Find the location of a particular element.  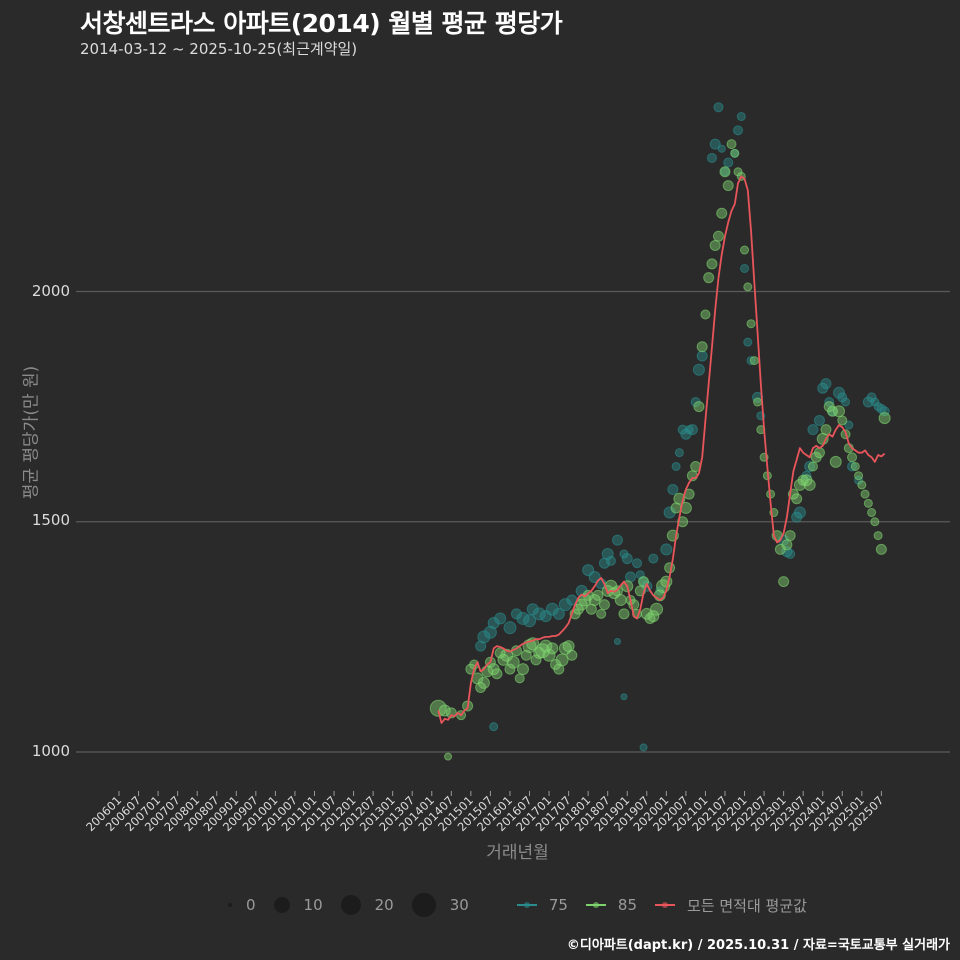

y-tick-1000: 1000 is located at coordinates (50, 751).